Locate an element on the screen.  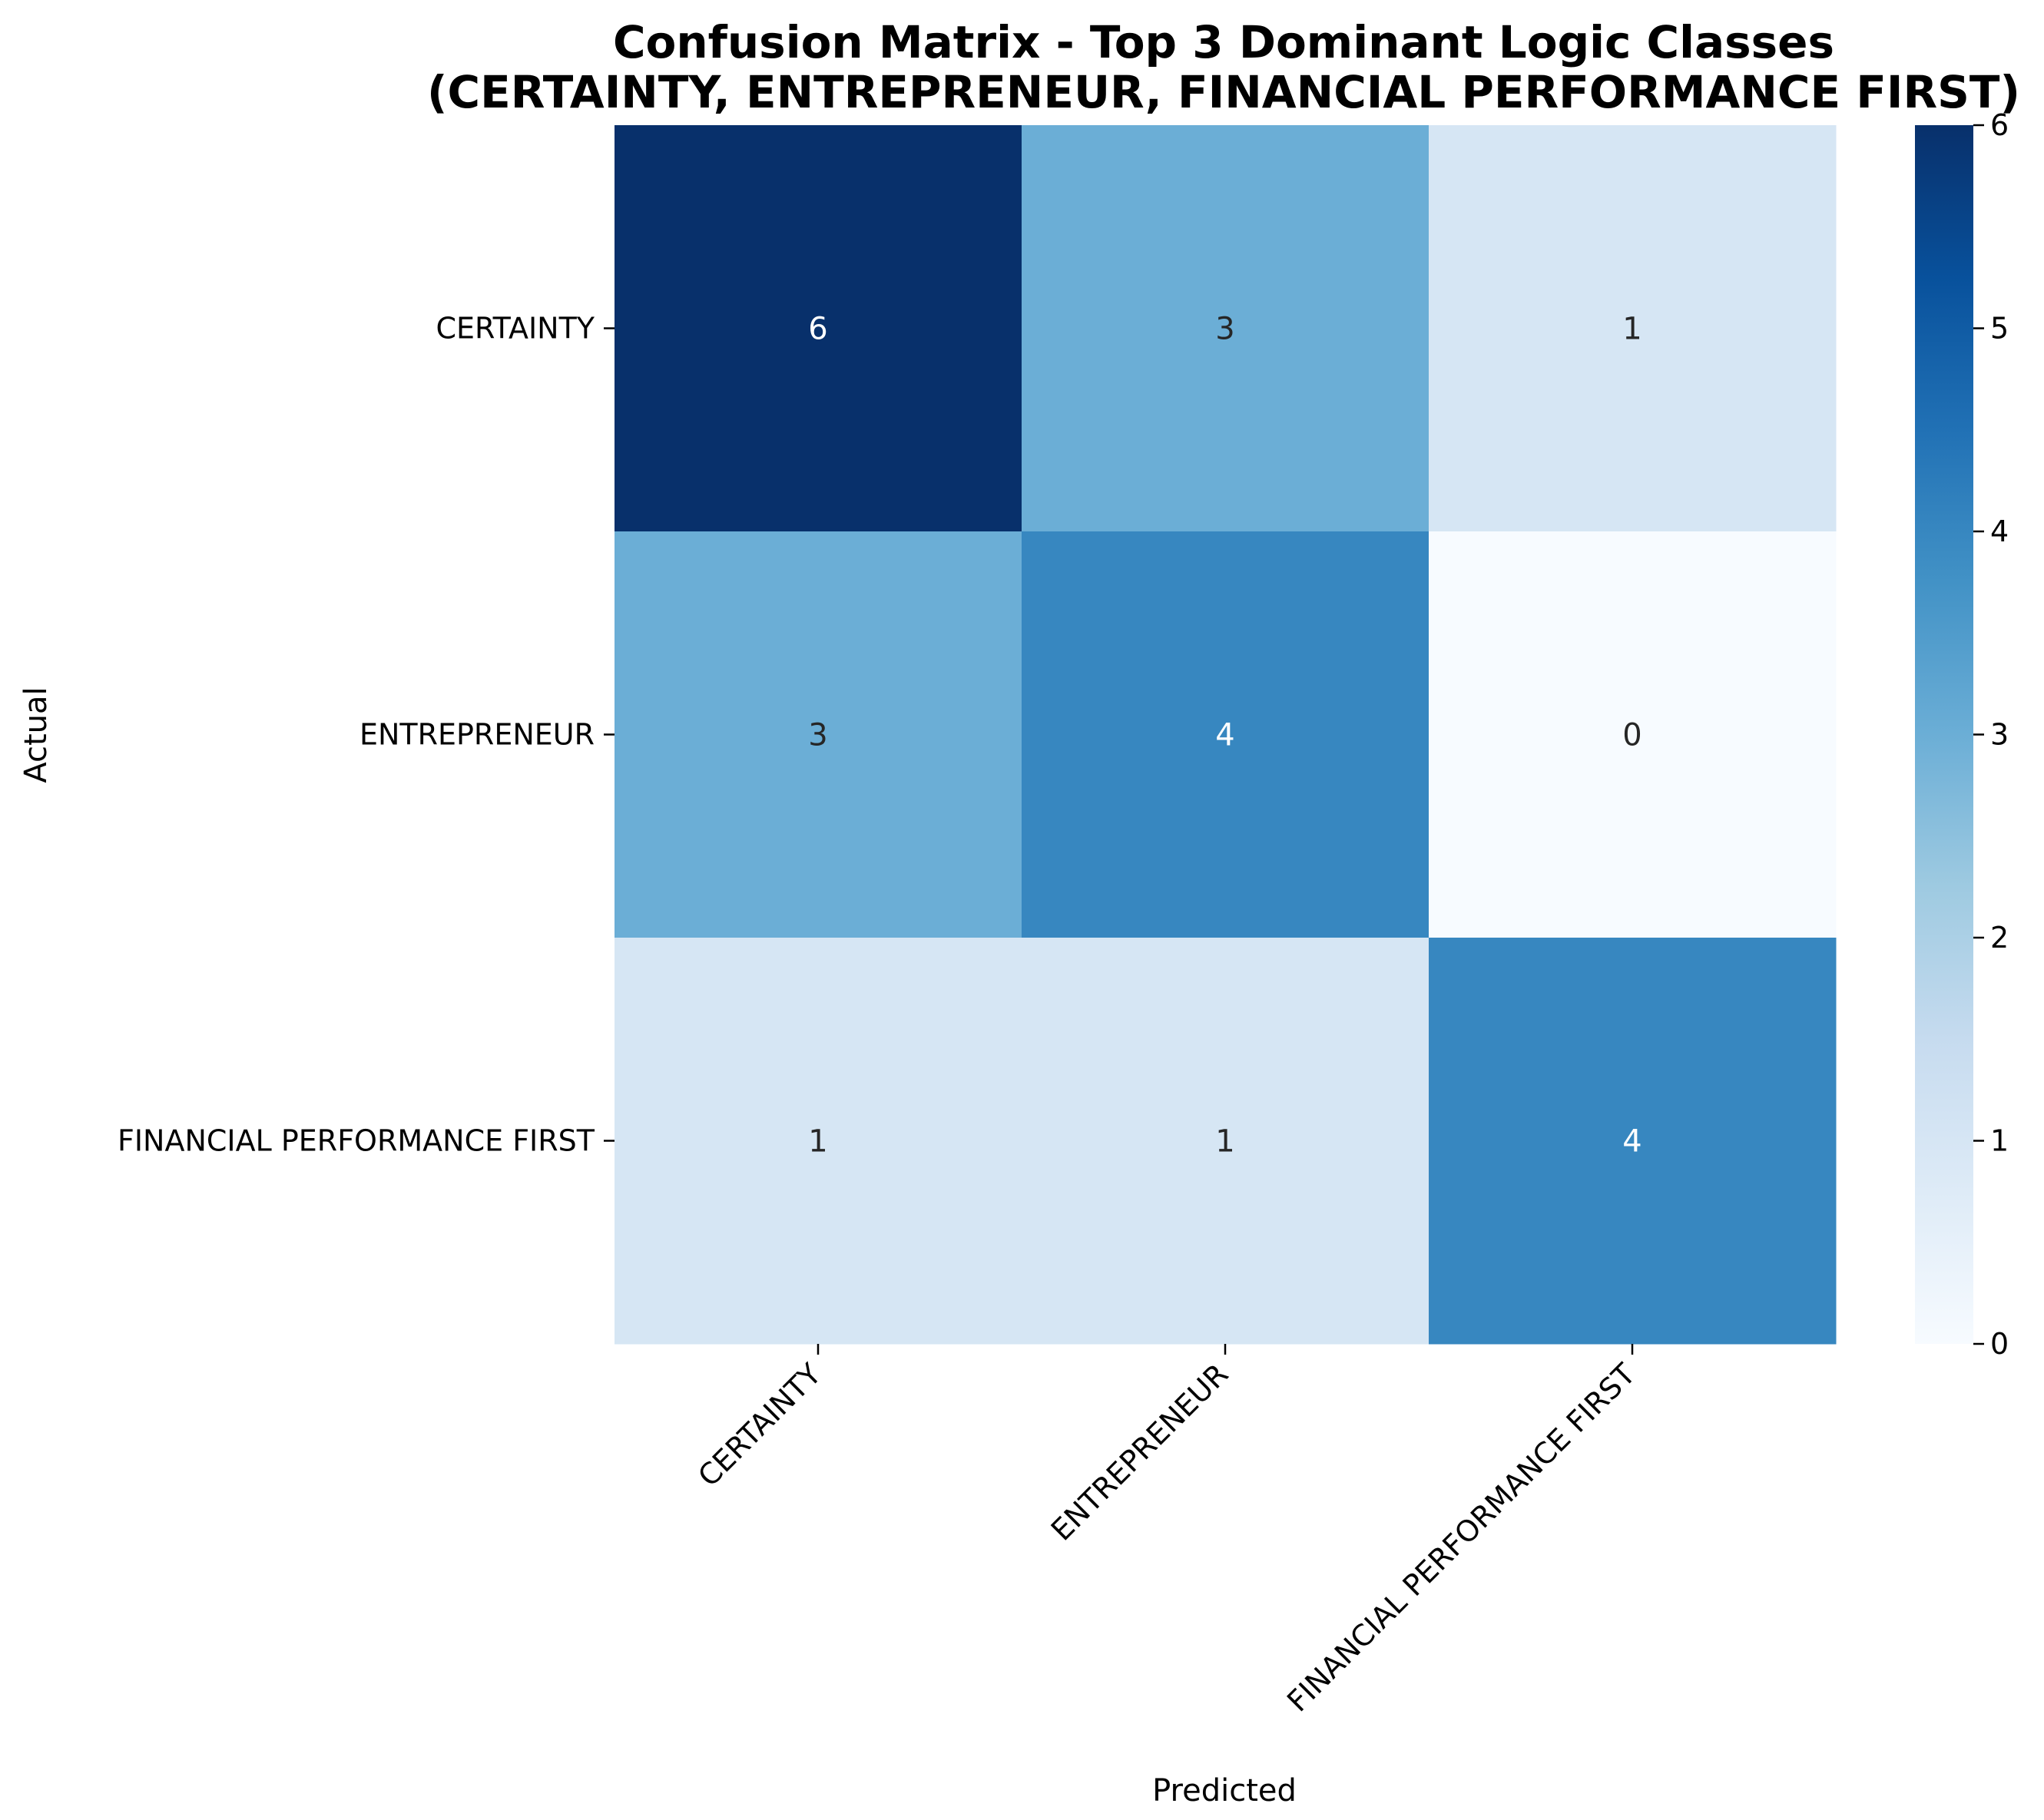
colorbar-tick-label: 3 is located at coordinates (2000, 735).